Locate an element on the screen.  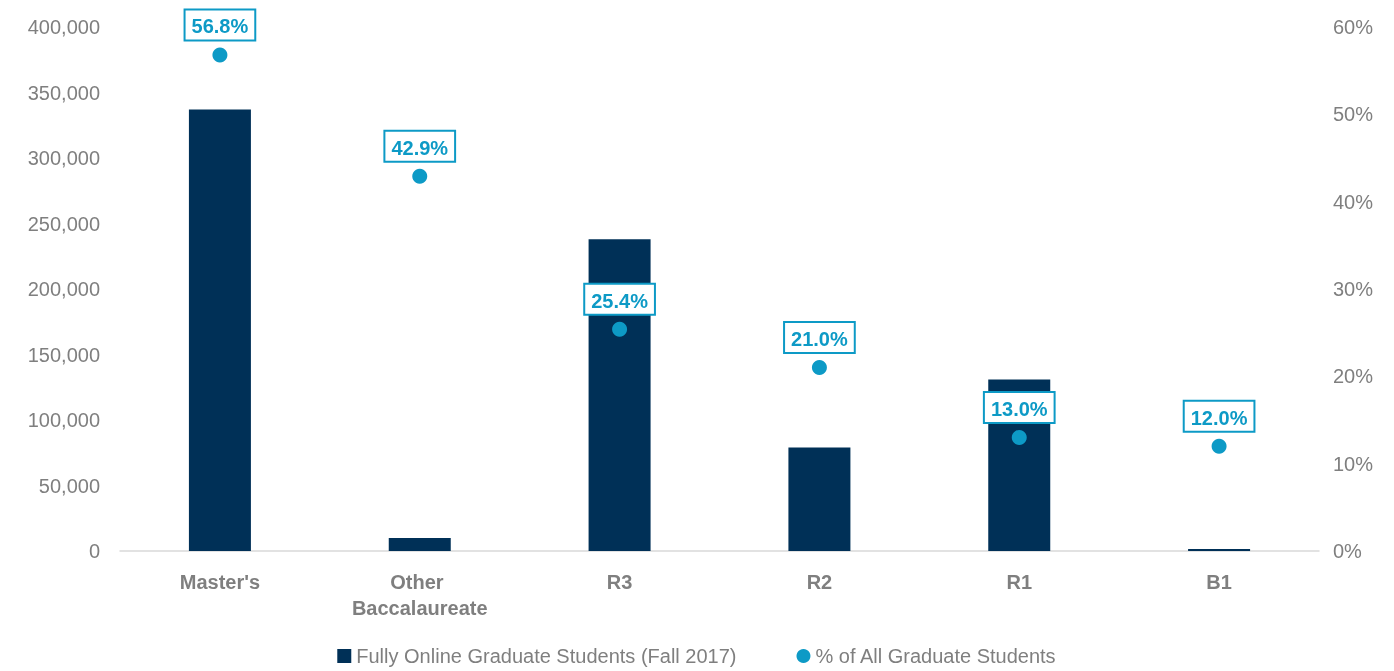
x-tick-label: R1 is located at coordinates (1019, 582).